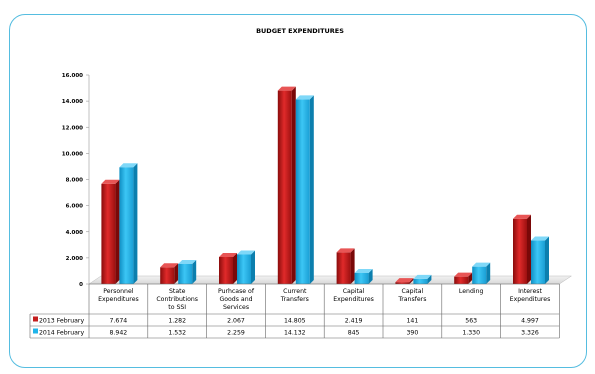  I want to click on category-label: Interest, so click(530, 291).